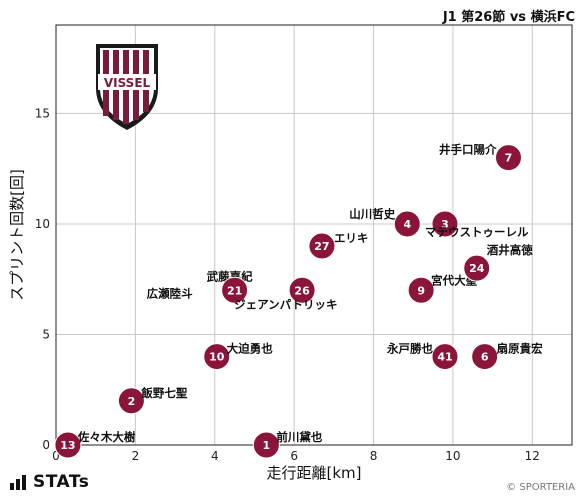  I want to click on data-point: 41 永戸勝也, so click(422, 356).